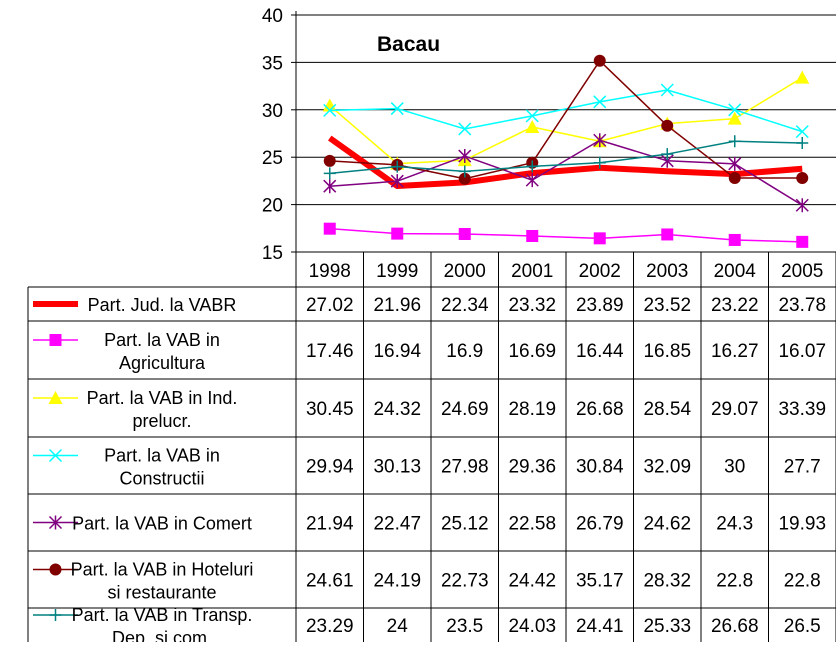 This screenshot has width=836, height=647. I want to click on data-value: 21.96, so click(397, 305).